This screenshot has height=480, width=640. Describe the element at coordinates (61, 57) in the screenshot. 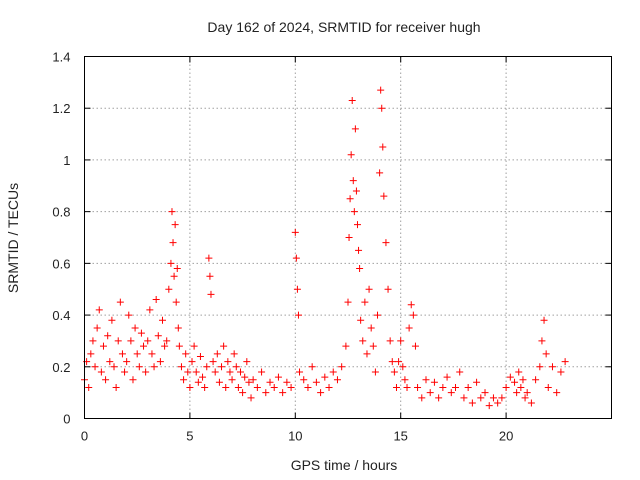

I see `y-tick-label: 1.4` at that location.